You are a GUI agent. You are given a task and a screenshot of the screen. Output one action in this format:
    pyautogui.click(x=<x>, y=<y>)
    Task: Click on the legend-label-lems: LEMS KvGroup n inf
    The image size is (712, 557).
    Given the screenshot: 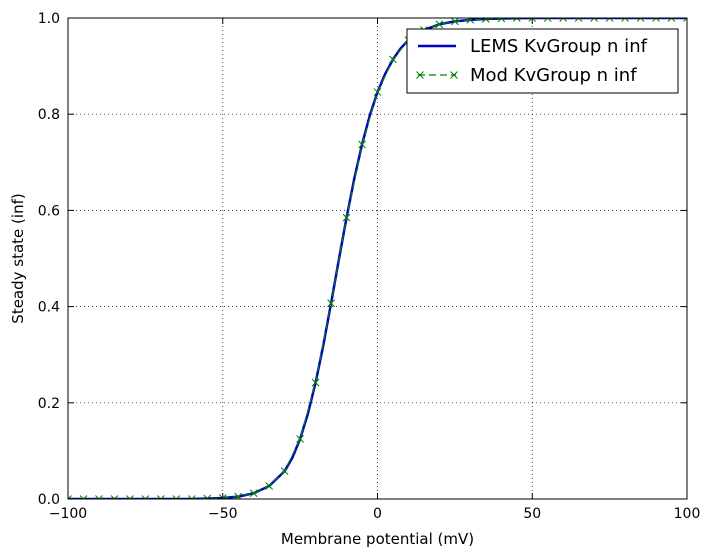 What is the action you would take?
    pyautogui.click(x=559, y=46)
    